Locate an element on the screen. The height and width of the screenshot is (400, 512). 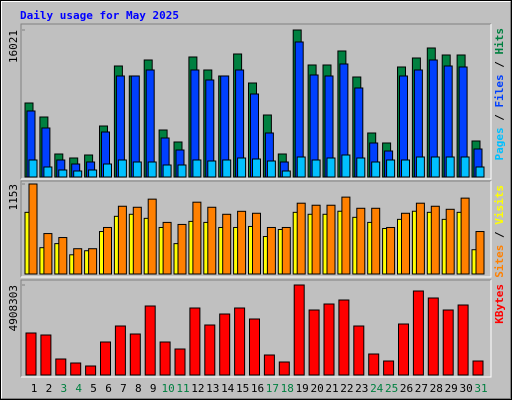
x-tick-label: 25 is located at coordinates (391, 388).